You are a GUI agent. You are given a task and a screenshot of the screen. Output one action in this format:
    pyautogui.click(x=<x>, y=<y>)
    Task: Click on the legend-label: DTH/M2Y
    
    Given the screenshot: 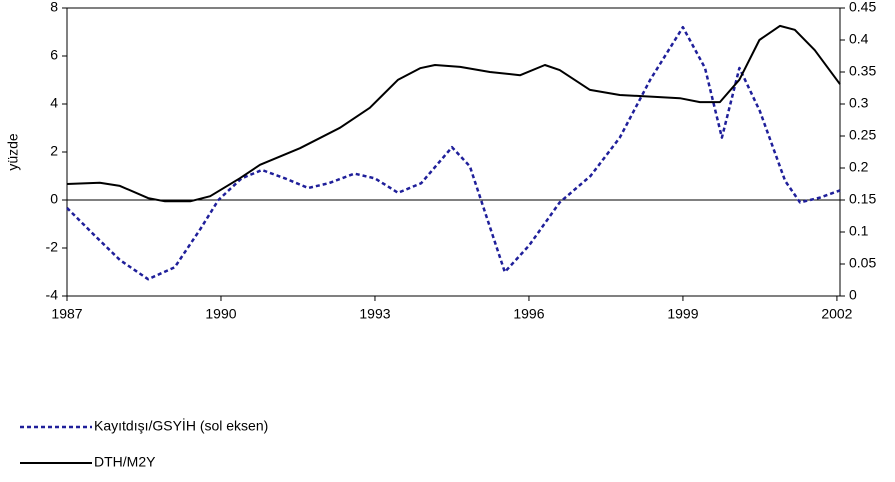 What is the action you would take?
    pyautogui.click(x=125, y=462)
    